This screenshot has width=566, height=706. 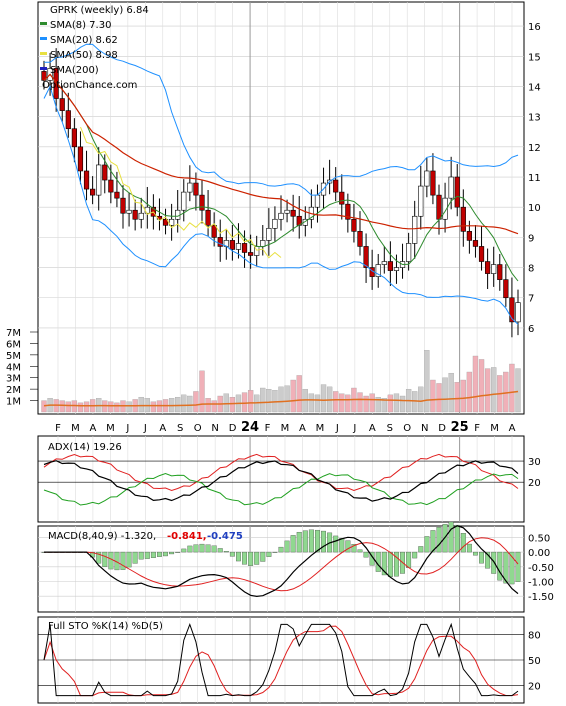 I want to click on price-tick-label: 12, so click(x=534, y=148).